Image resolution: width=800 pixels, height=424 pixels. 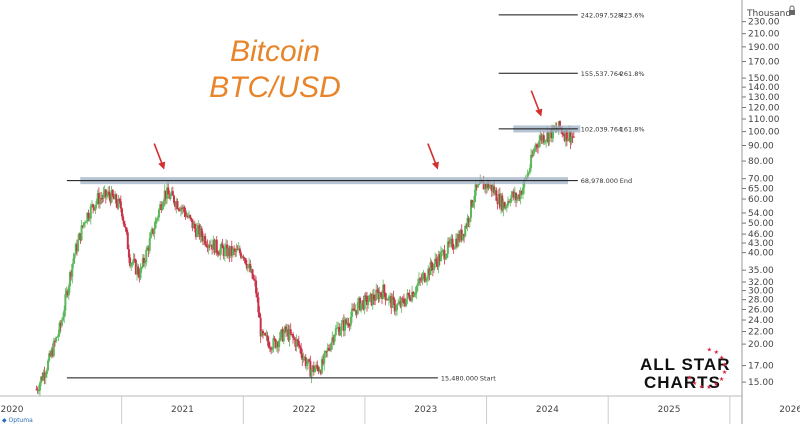 I want to click on y-tick-label: 20.00, so click(x=761, y=345).